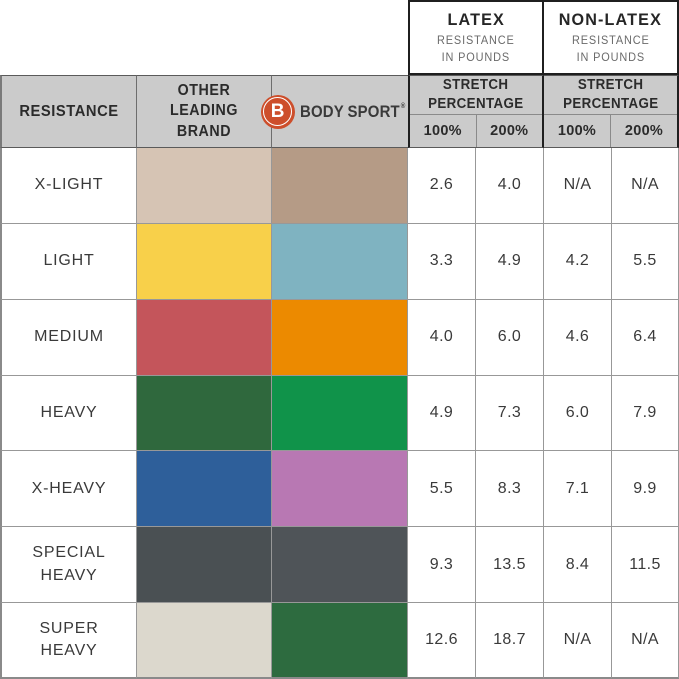 The image size is (679, 679). What do you see at coordinates (442, 261) in the screenshot?
I see `latex-100-value: 3.3` at bounding box center [442, 261].